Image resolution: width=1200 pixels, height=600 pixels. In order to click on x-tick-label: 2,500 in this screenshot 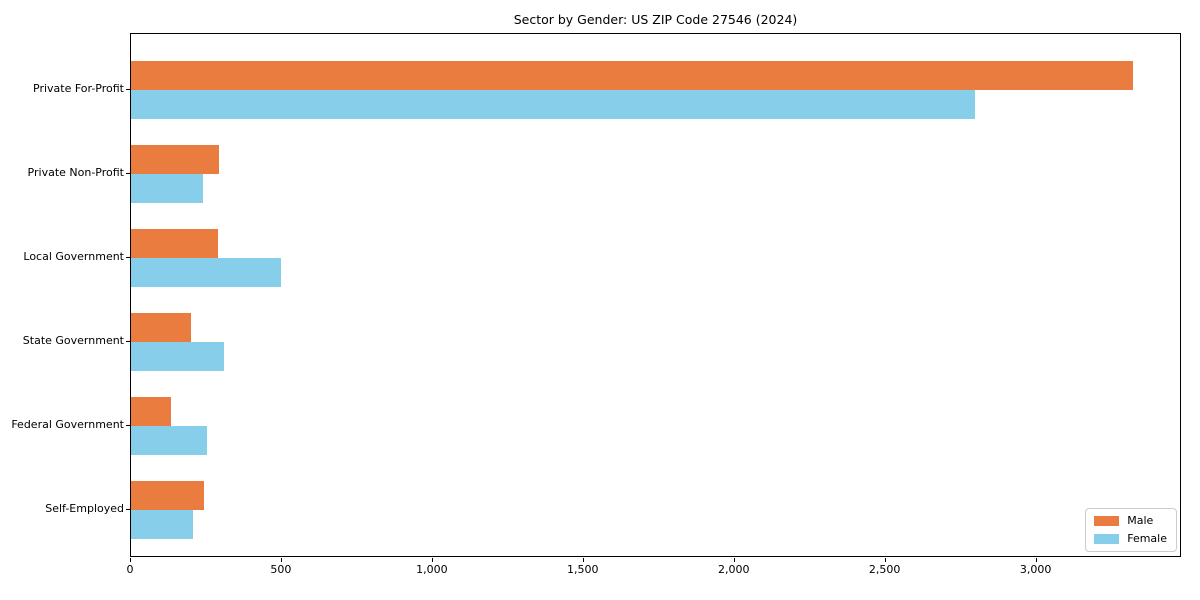, I will do `click(884, 569)`.